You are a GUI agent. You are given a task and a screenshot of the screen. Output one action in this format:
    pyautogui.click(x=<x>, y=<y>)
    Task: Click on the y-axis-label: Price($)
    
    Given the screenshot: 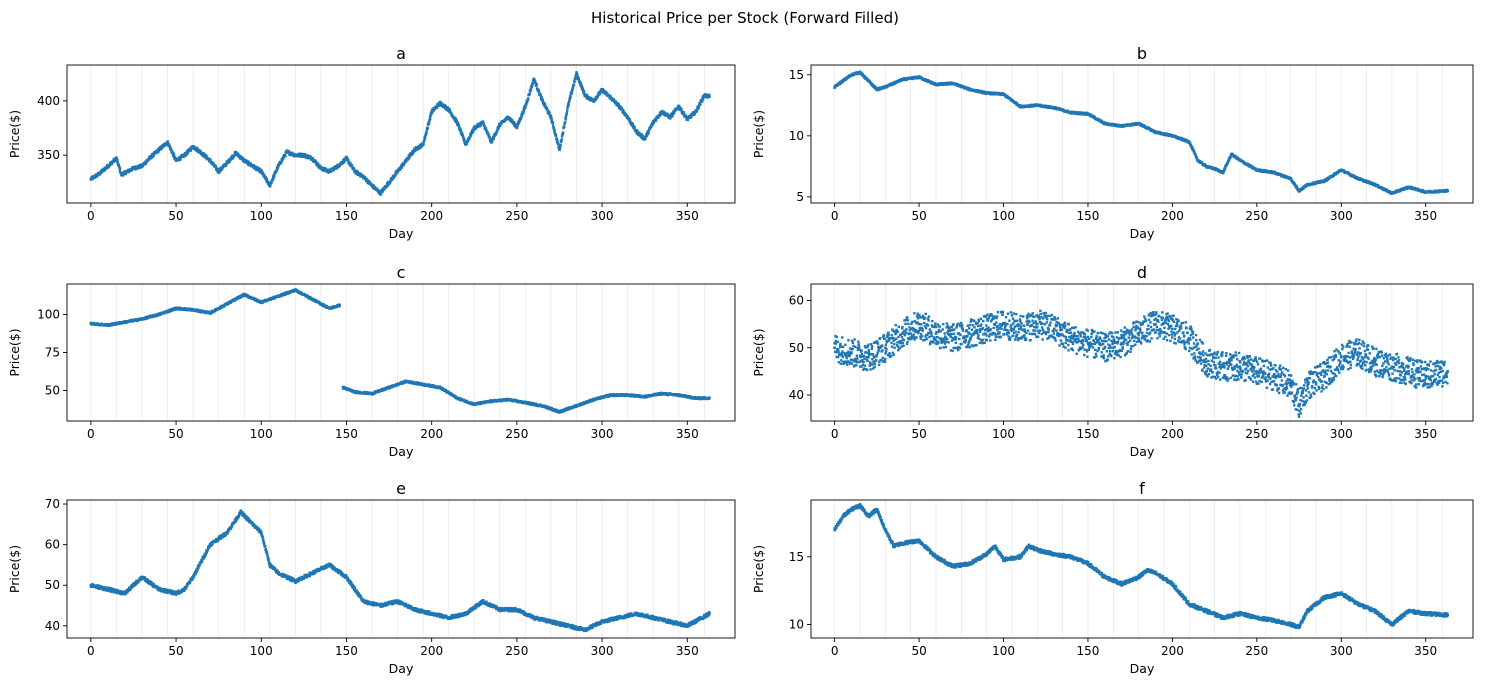 What is the action you would take?
    pyautogui.click(x=758, y=134)
    